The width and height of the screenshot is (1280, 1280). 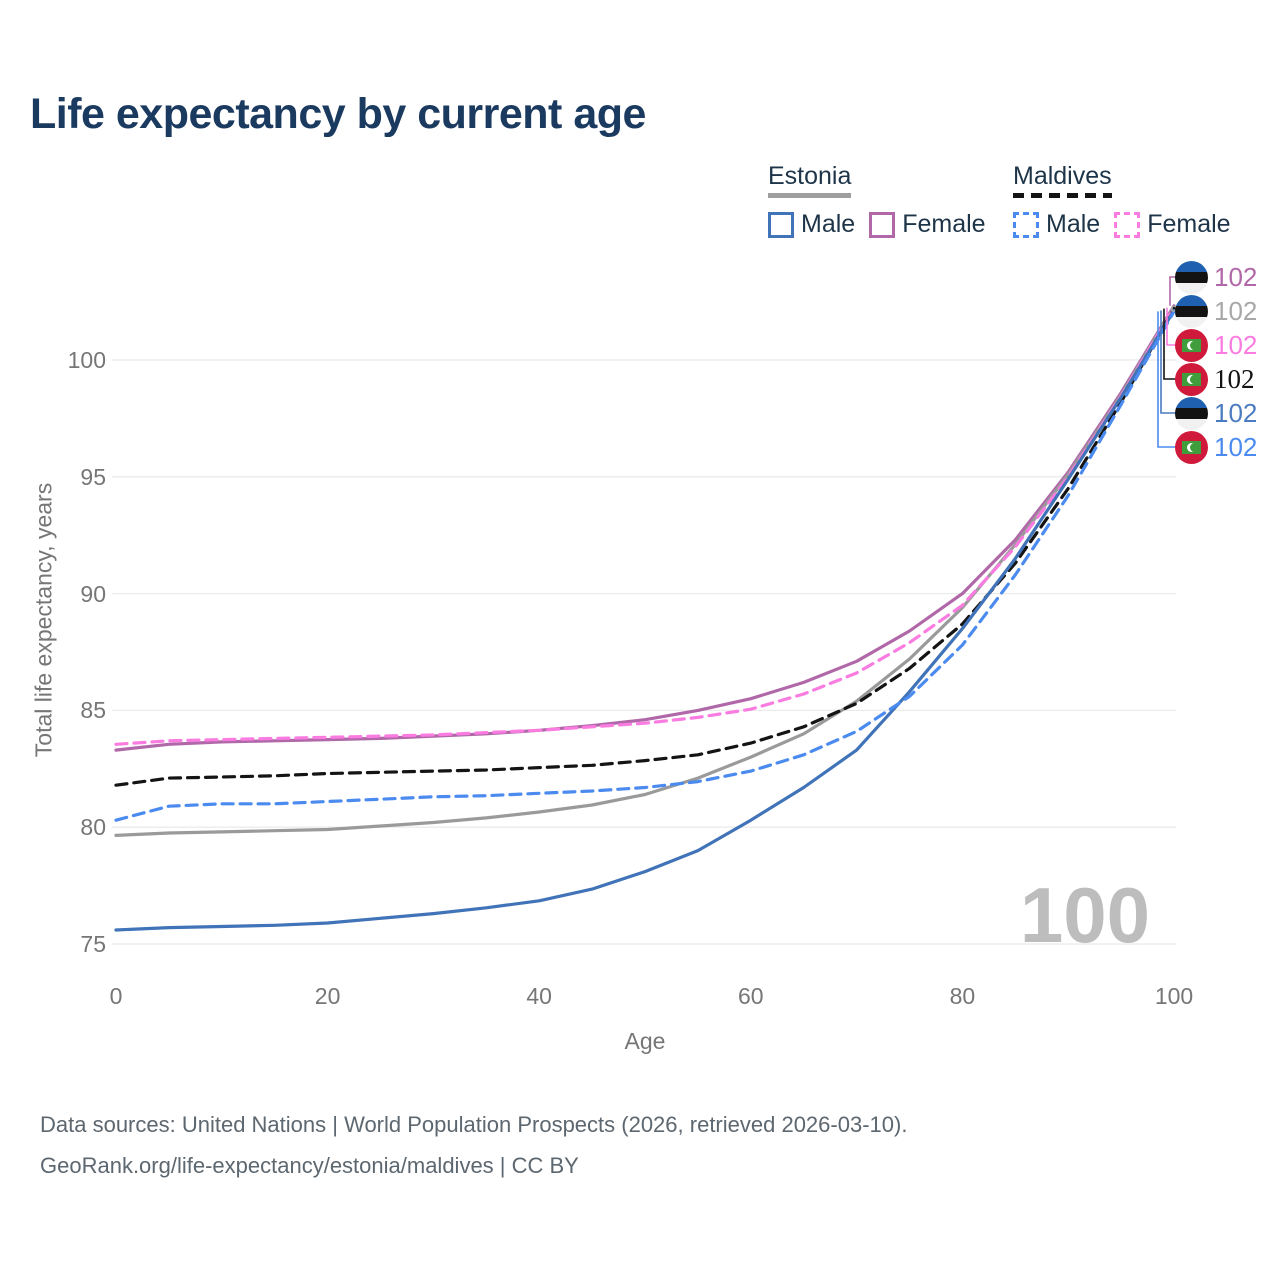 I want to click on x-tick-label: 60, so click(x=751, y=996).